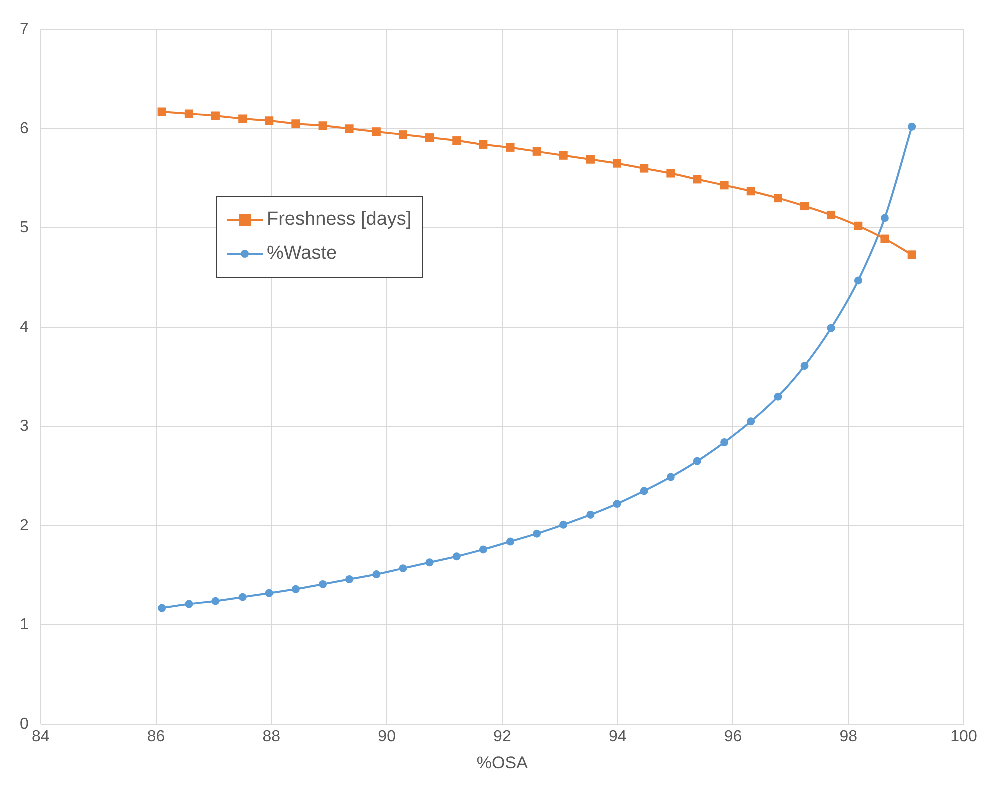 The image size is (992, 785). Describe the element at coordinates (387, 737) in the screenshot. I see `x-tick-label: 90` at that location.